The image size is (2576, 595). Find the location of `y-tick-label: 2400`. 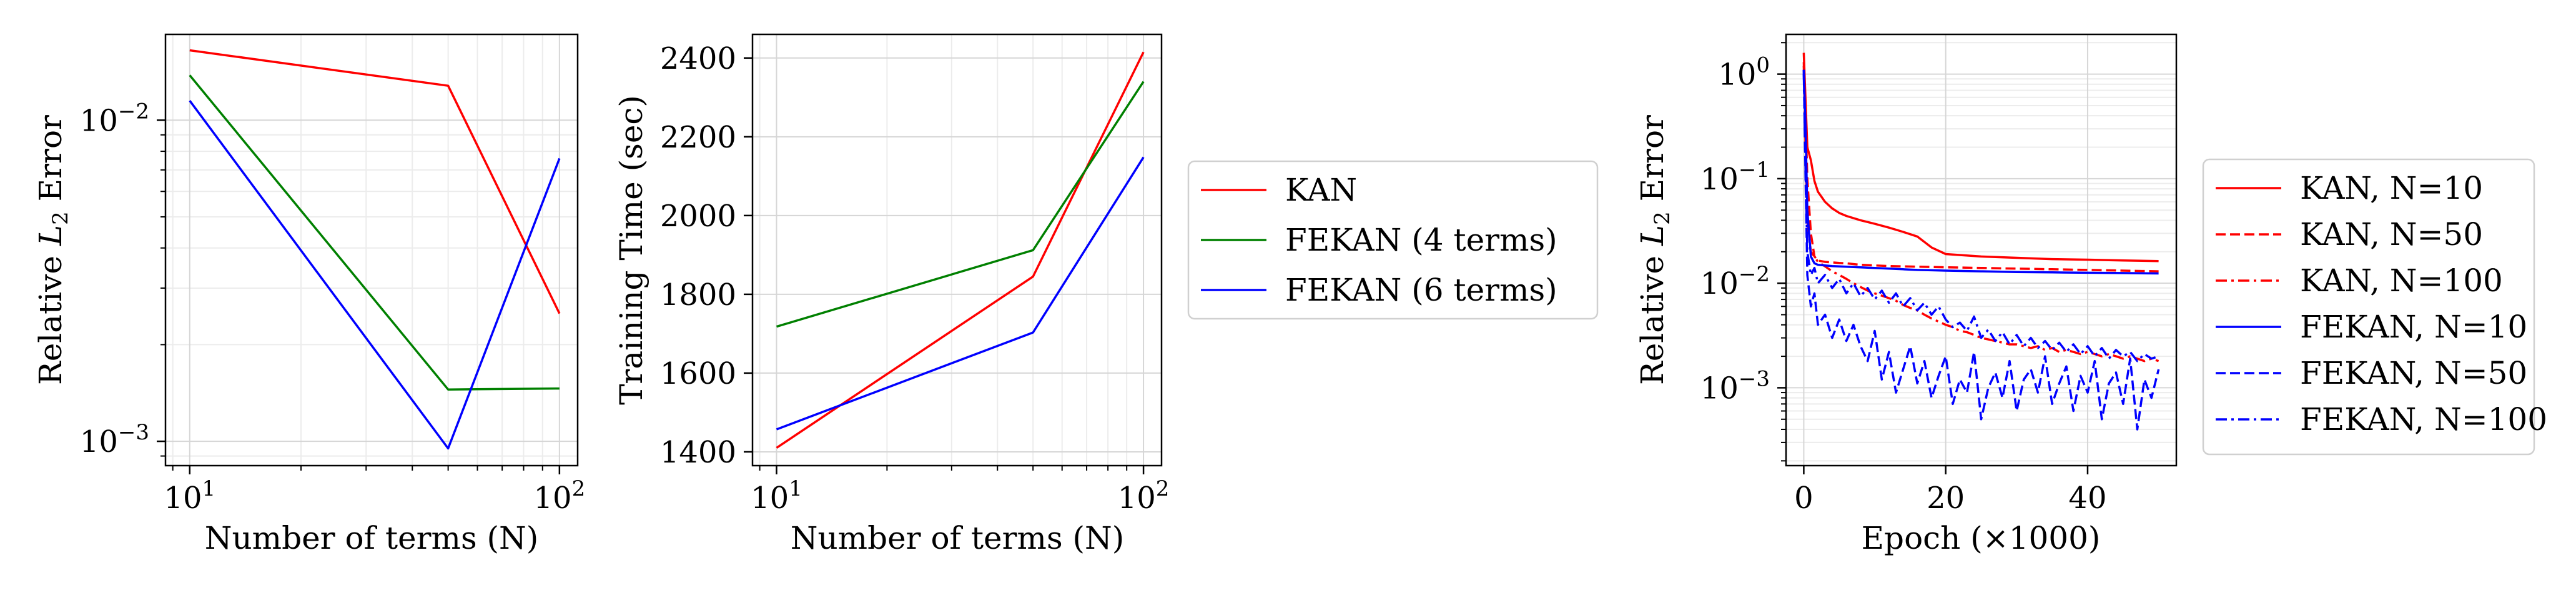

y-tick-label: 2400 is located at coordinates (698, 59).